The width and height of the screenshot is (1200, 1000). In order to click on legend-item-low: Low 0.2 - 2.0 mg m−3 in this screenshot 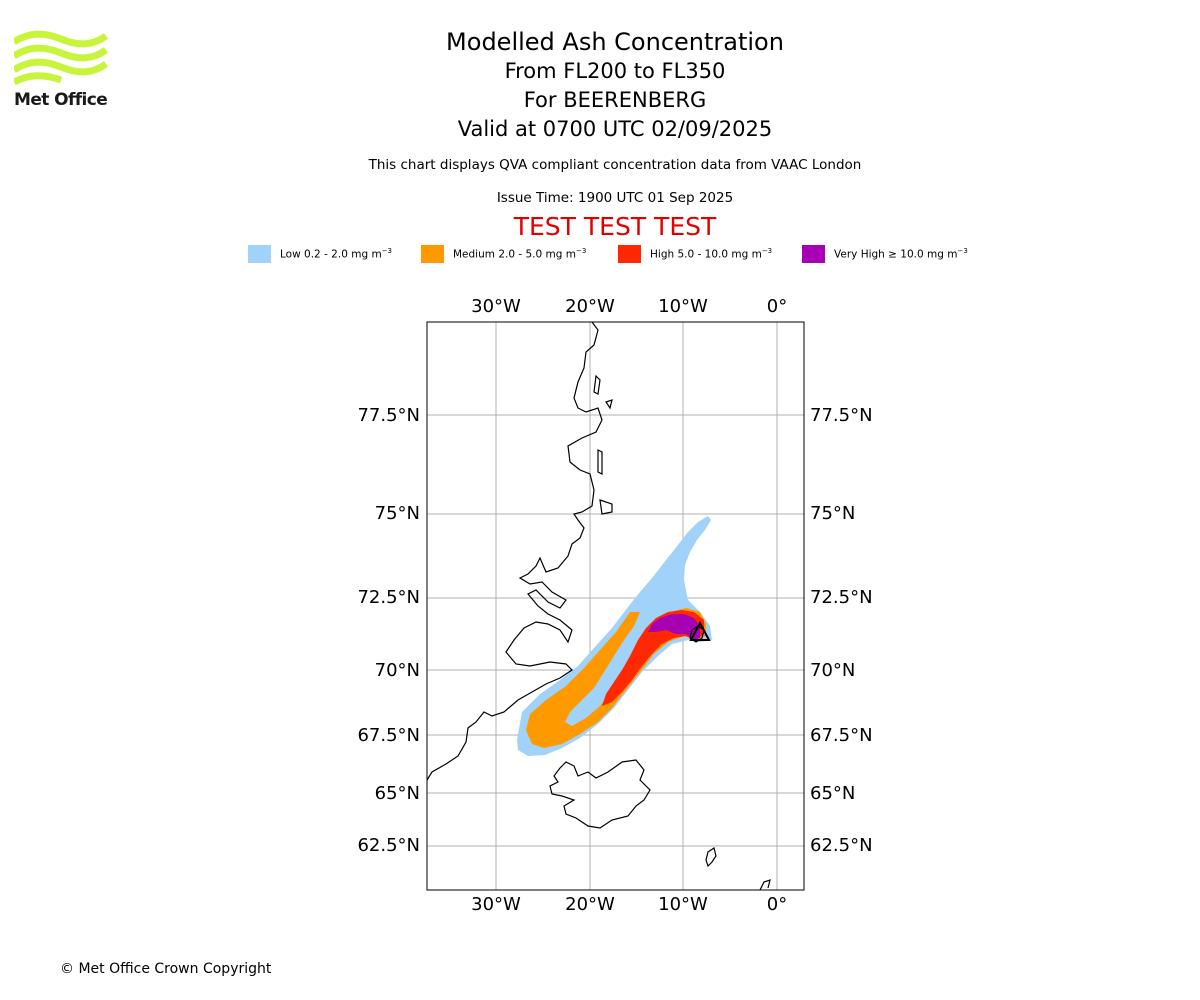, I will do `click(320, 254)`.